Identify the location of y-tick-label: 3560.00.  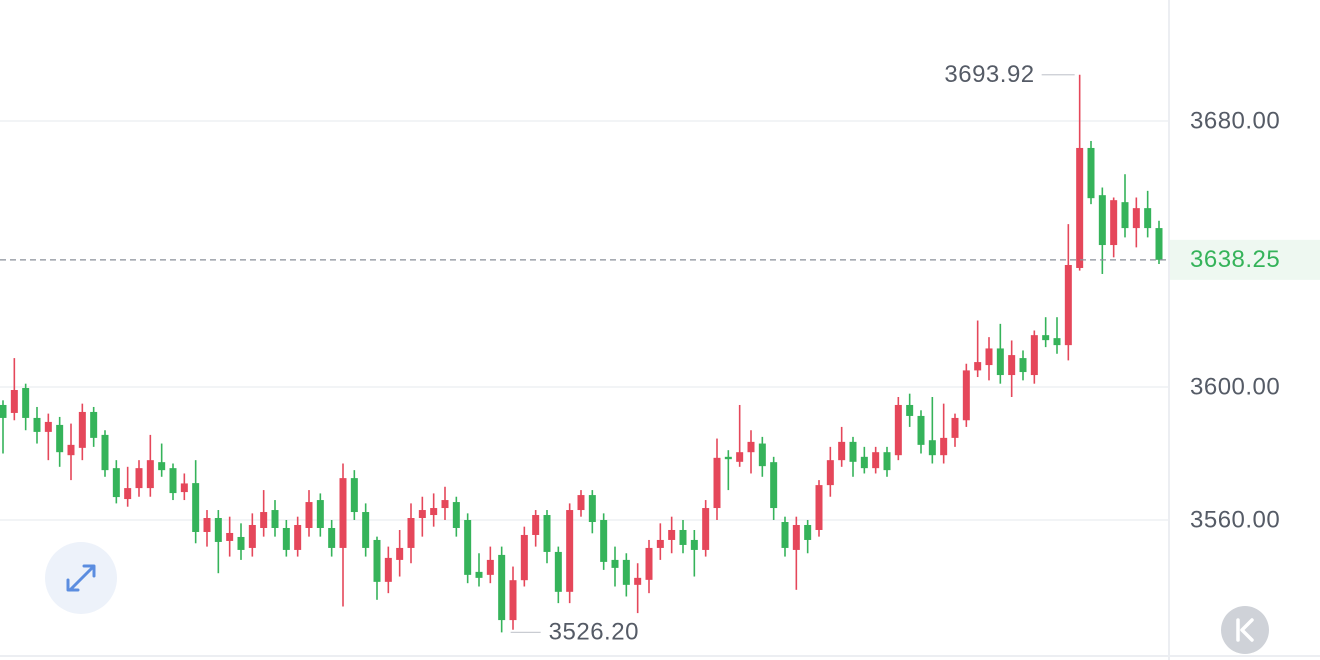
(1235, 519).